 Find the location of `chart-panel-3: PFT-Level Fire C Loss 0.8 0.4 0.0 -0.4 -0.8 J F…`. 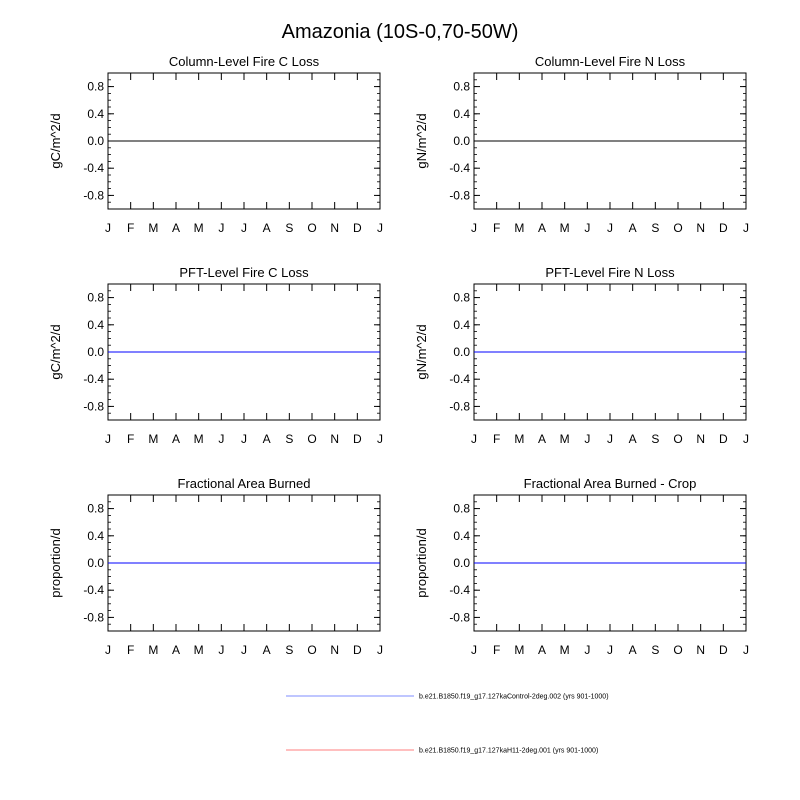

chart-panel-3: PFT-Level Fire C Loss 0.8 0.4 0.0 -0.4 -0.8 J F… is located at coordinates (215, 355).